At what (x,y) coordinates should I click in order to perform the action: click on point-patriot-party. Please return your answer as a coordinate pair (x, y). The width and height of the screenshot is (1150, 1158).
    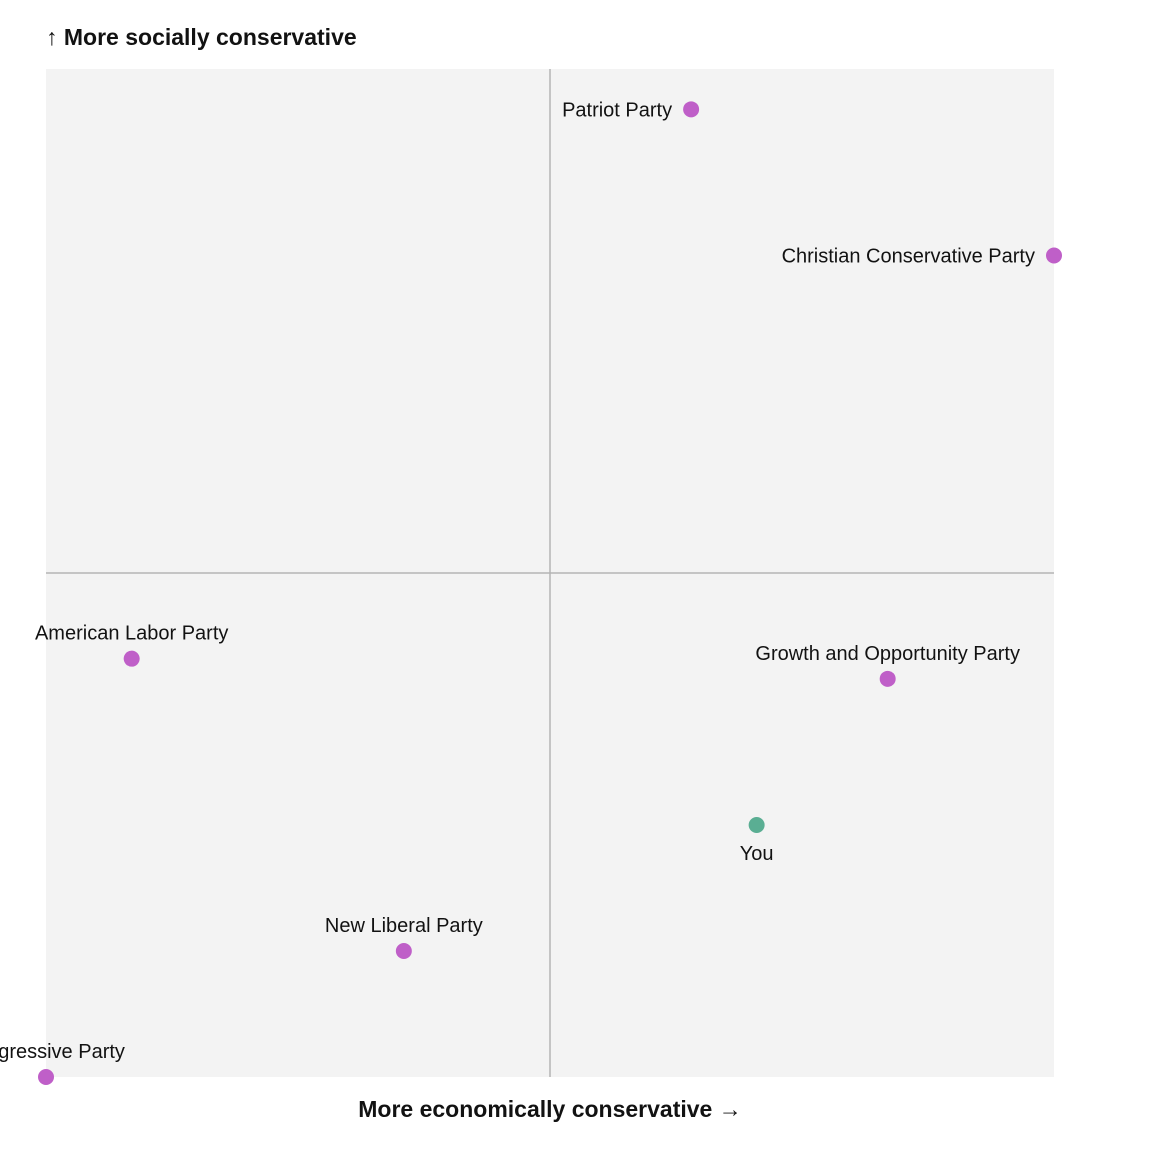
    Looking at the image, I should click on (691, 109).